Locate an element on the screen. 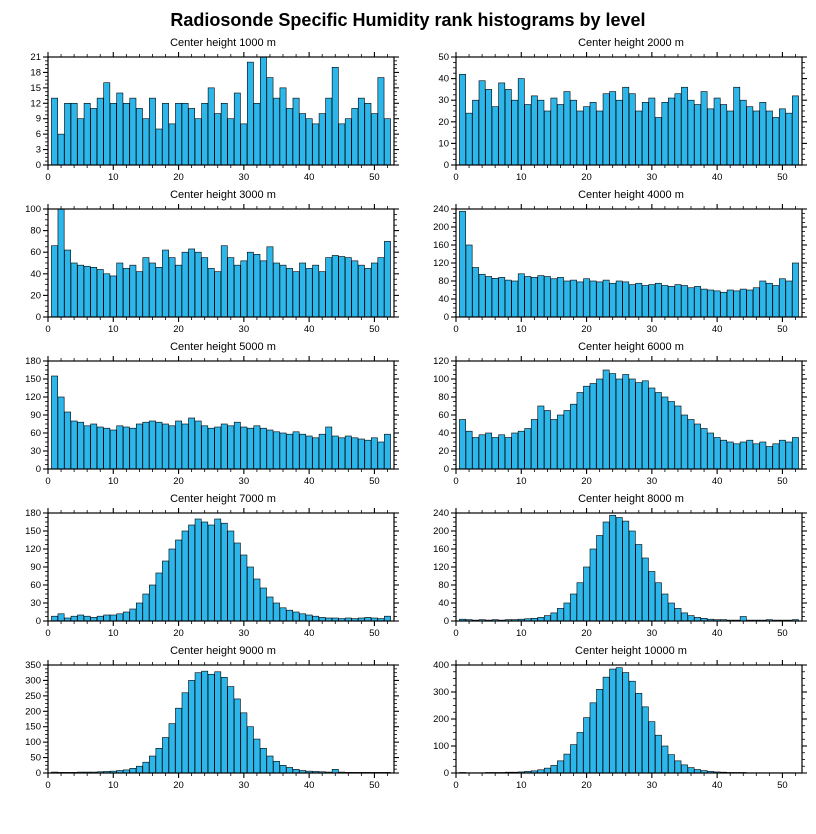  tick-label: 40 is located at coordinates (717, 329).